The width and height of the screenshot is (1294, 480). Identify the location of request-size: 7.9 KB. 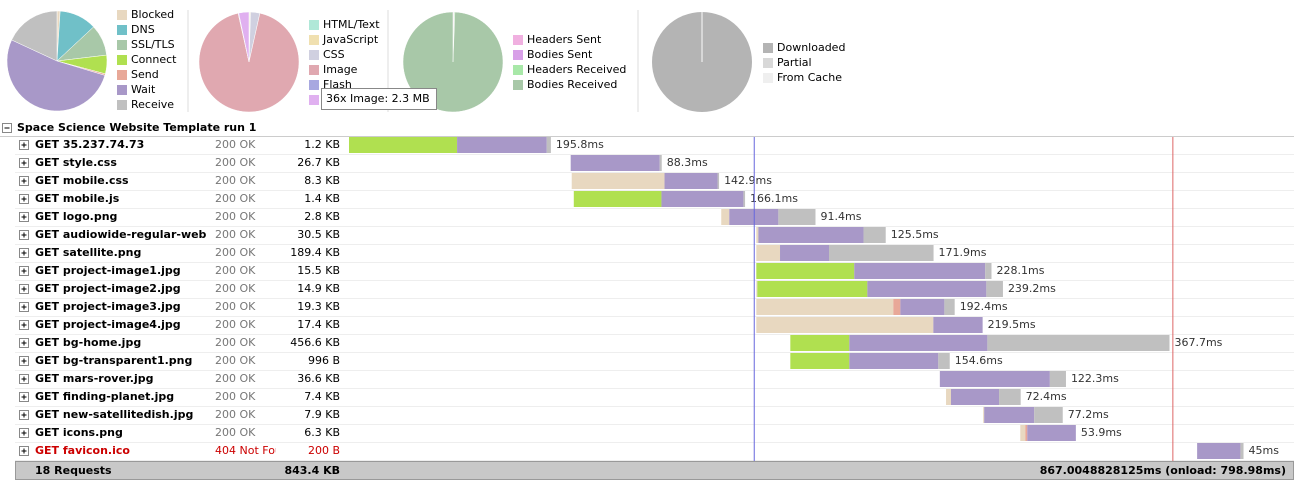
(322, 414).